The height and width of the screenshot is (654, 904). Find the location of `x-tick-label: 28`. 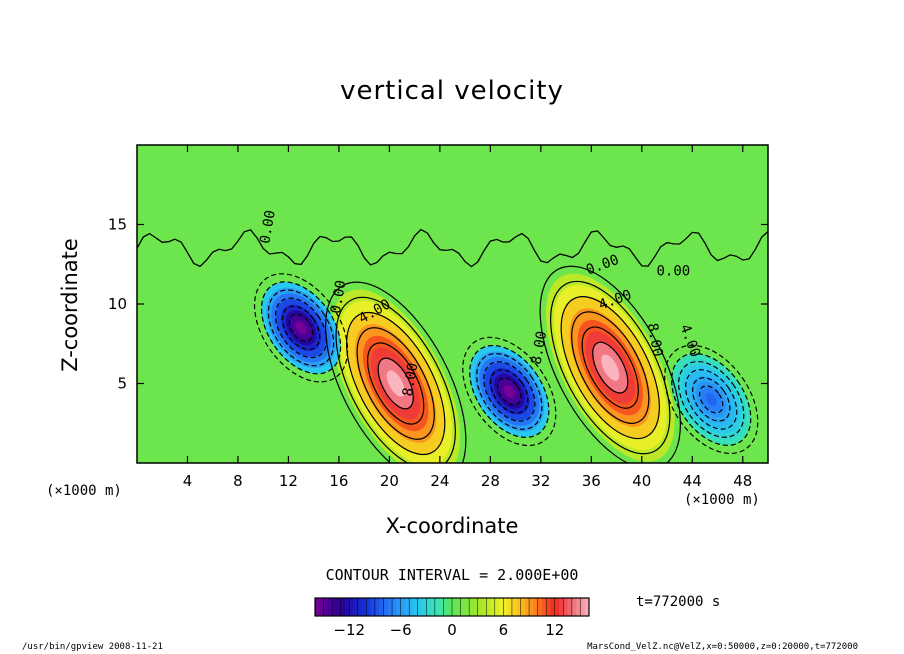

x-tick-label: 28 is located at coordinates (490, 481).